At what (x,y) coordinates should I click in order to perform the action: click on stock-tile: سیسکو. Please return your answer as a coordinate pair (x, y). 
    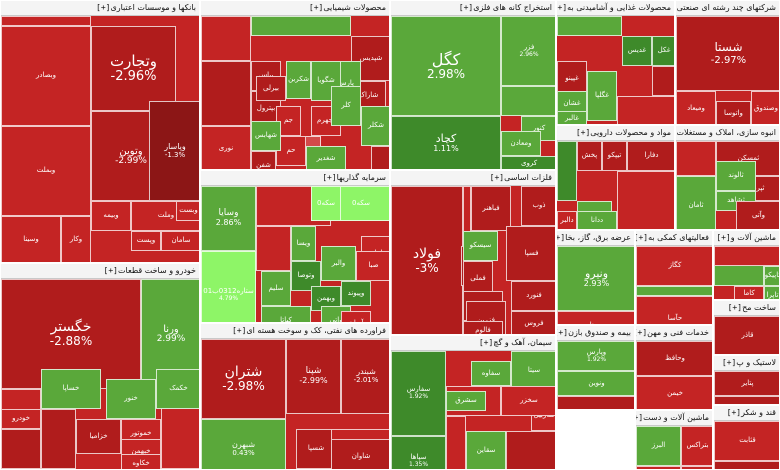
    Looking at the image, I should click on (480, 246).